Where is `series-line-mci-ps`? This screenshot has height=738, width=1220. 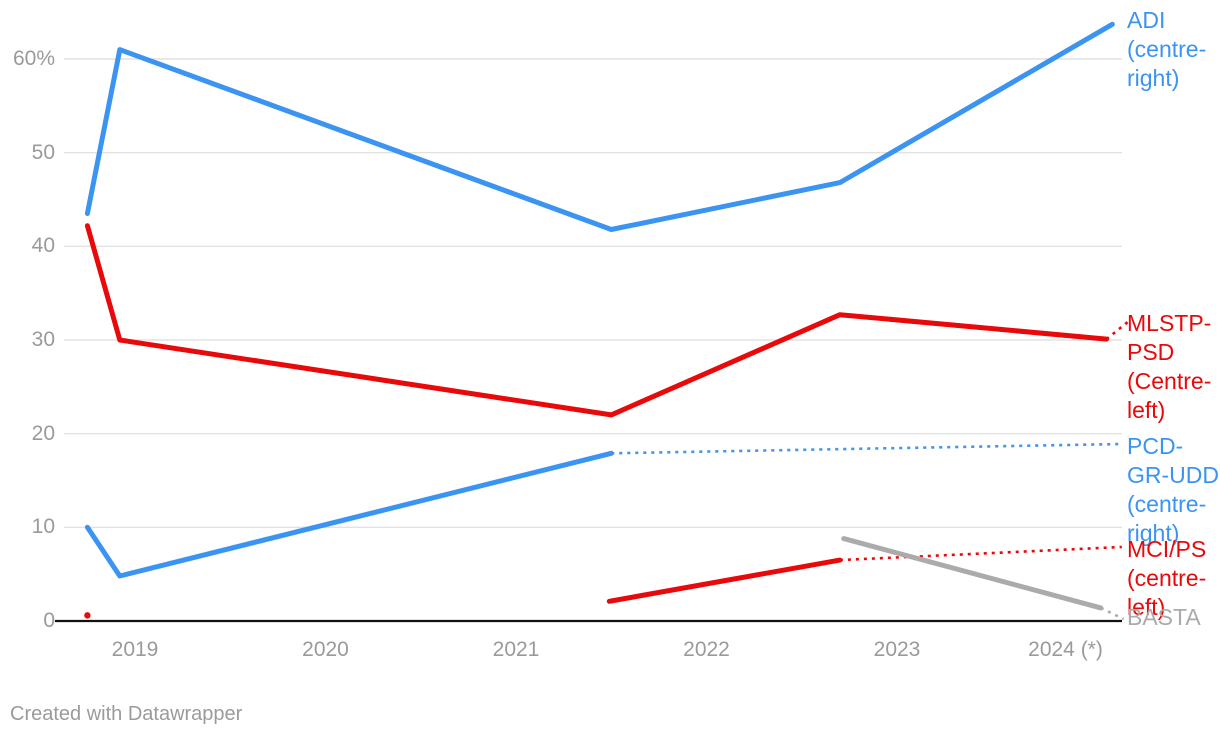
series-line-mci-ps is located at coordinates (724, 580).